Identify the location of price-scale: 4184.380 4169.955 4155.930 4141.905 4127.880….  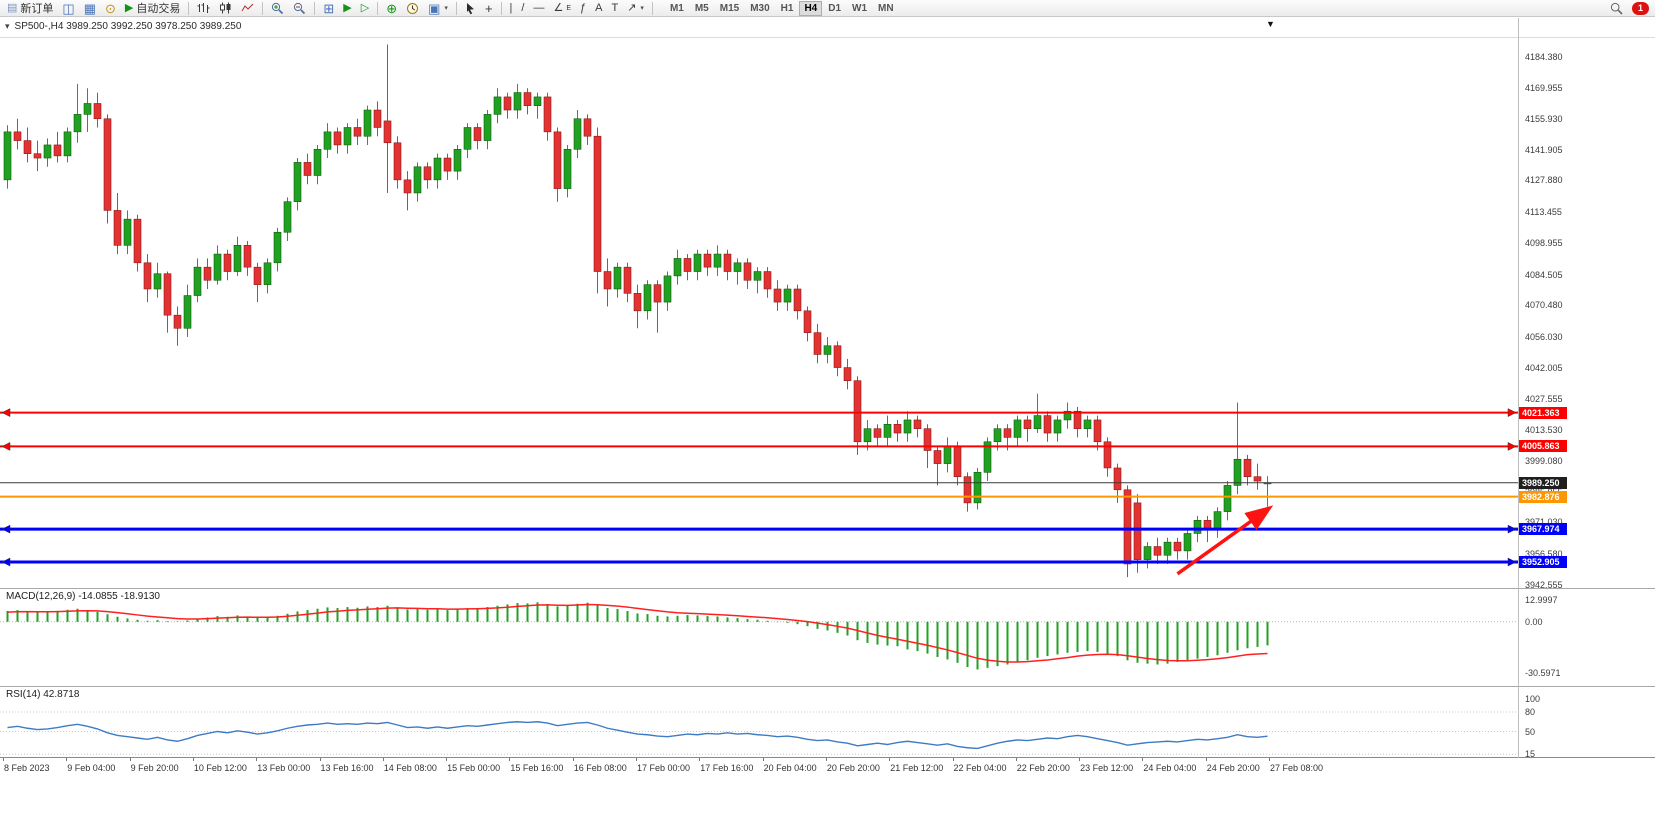
(1587, 398).